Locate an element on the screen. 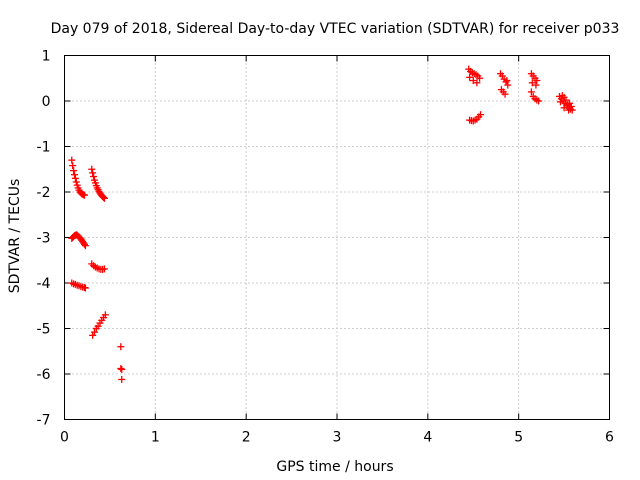 The width and height of the screenshot is (640, 480). y-tick-label: -4 is located at coordinates (44, 284).